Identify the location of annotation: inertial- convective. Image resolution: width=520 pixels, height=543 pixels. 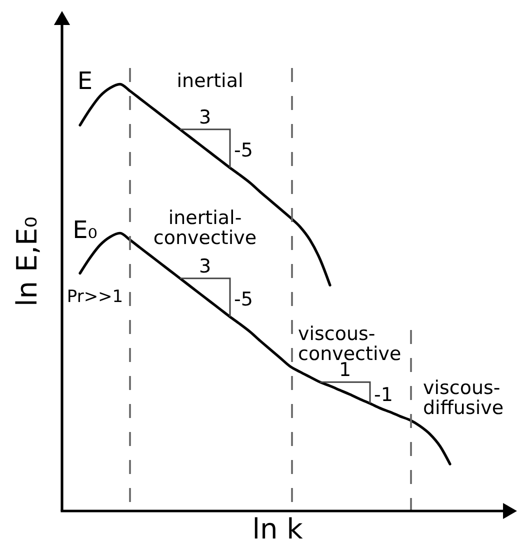
(205, 228).